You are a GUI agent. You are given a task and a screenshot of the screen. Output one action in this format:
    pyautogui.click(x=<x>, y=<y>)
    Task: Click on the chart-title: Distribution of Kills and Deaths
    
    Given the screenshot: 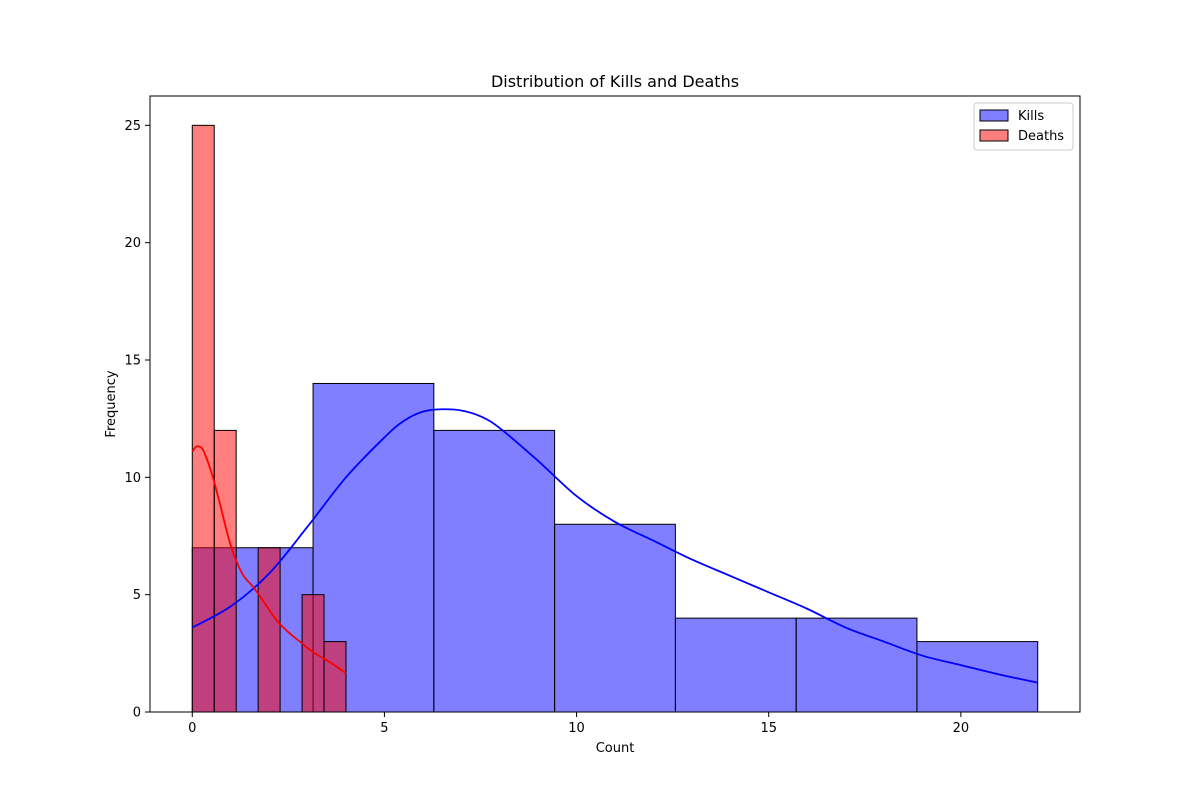 What is the action you would take?
    pyautogui.click(x=615, y=81)
    